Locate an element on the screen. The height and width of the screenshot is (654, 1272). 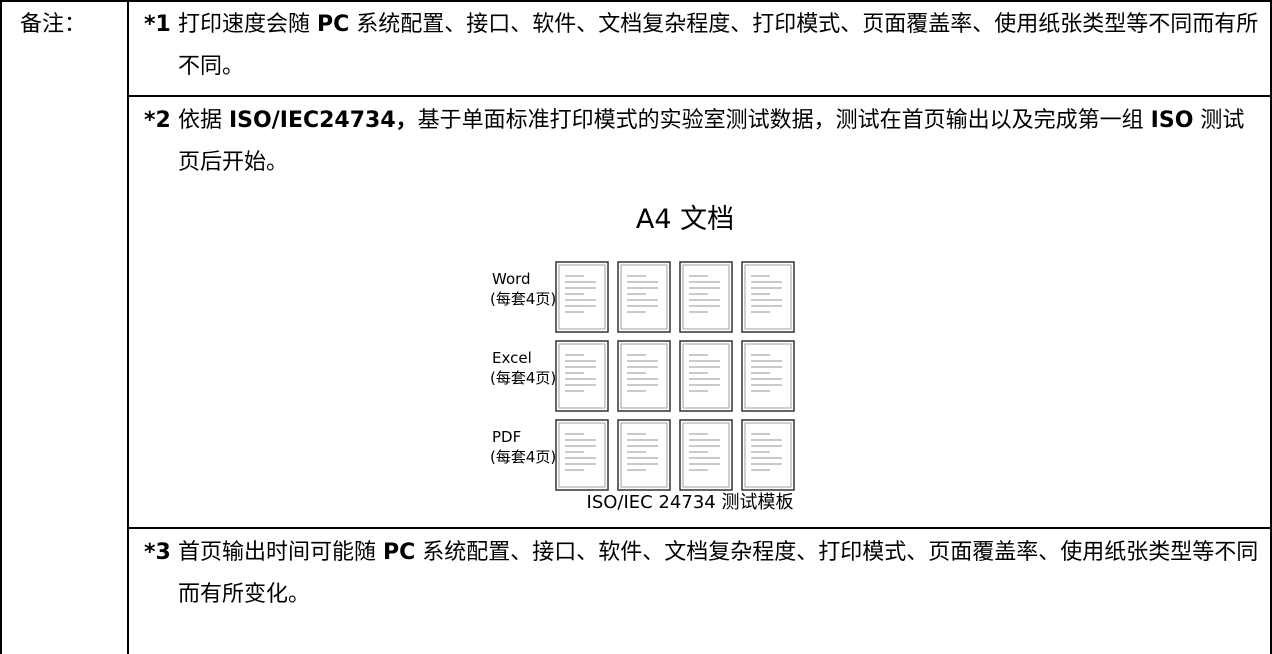
figure-title: A4 文档 is located at coordinates (685, 219).